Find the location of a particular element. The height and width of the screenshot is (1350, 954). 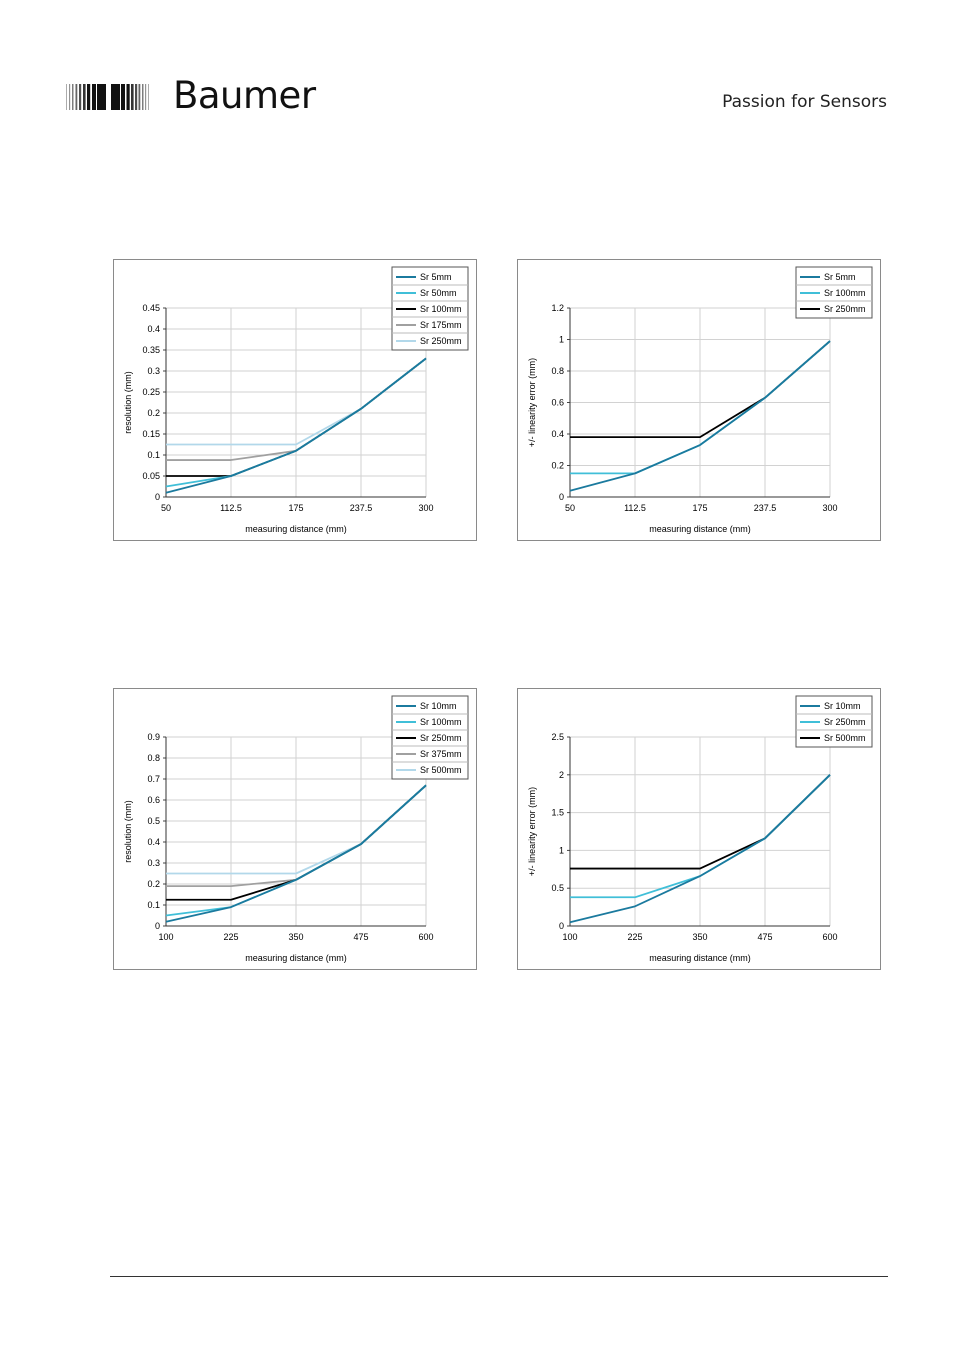

y-tick-label: 0.05 is located at coordinates (151, 476).